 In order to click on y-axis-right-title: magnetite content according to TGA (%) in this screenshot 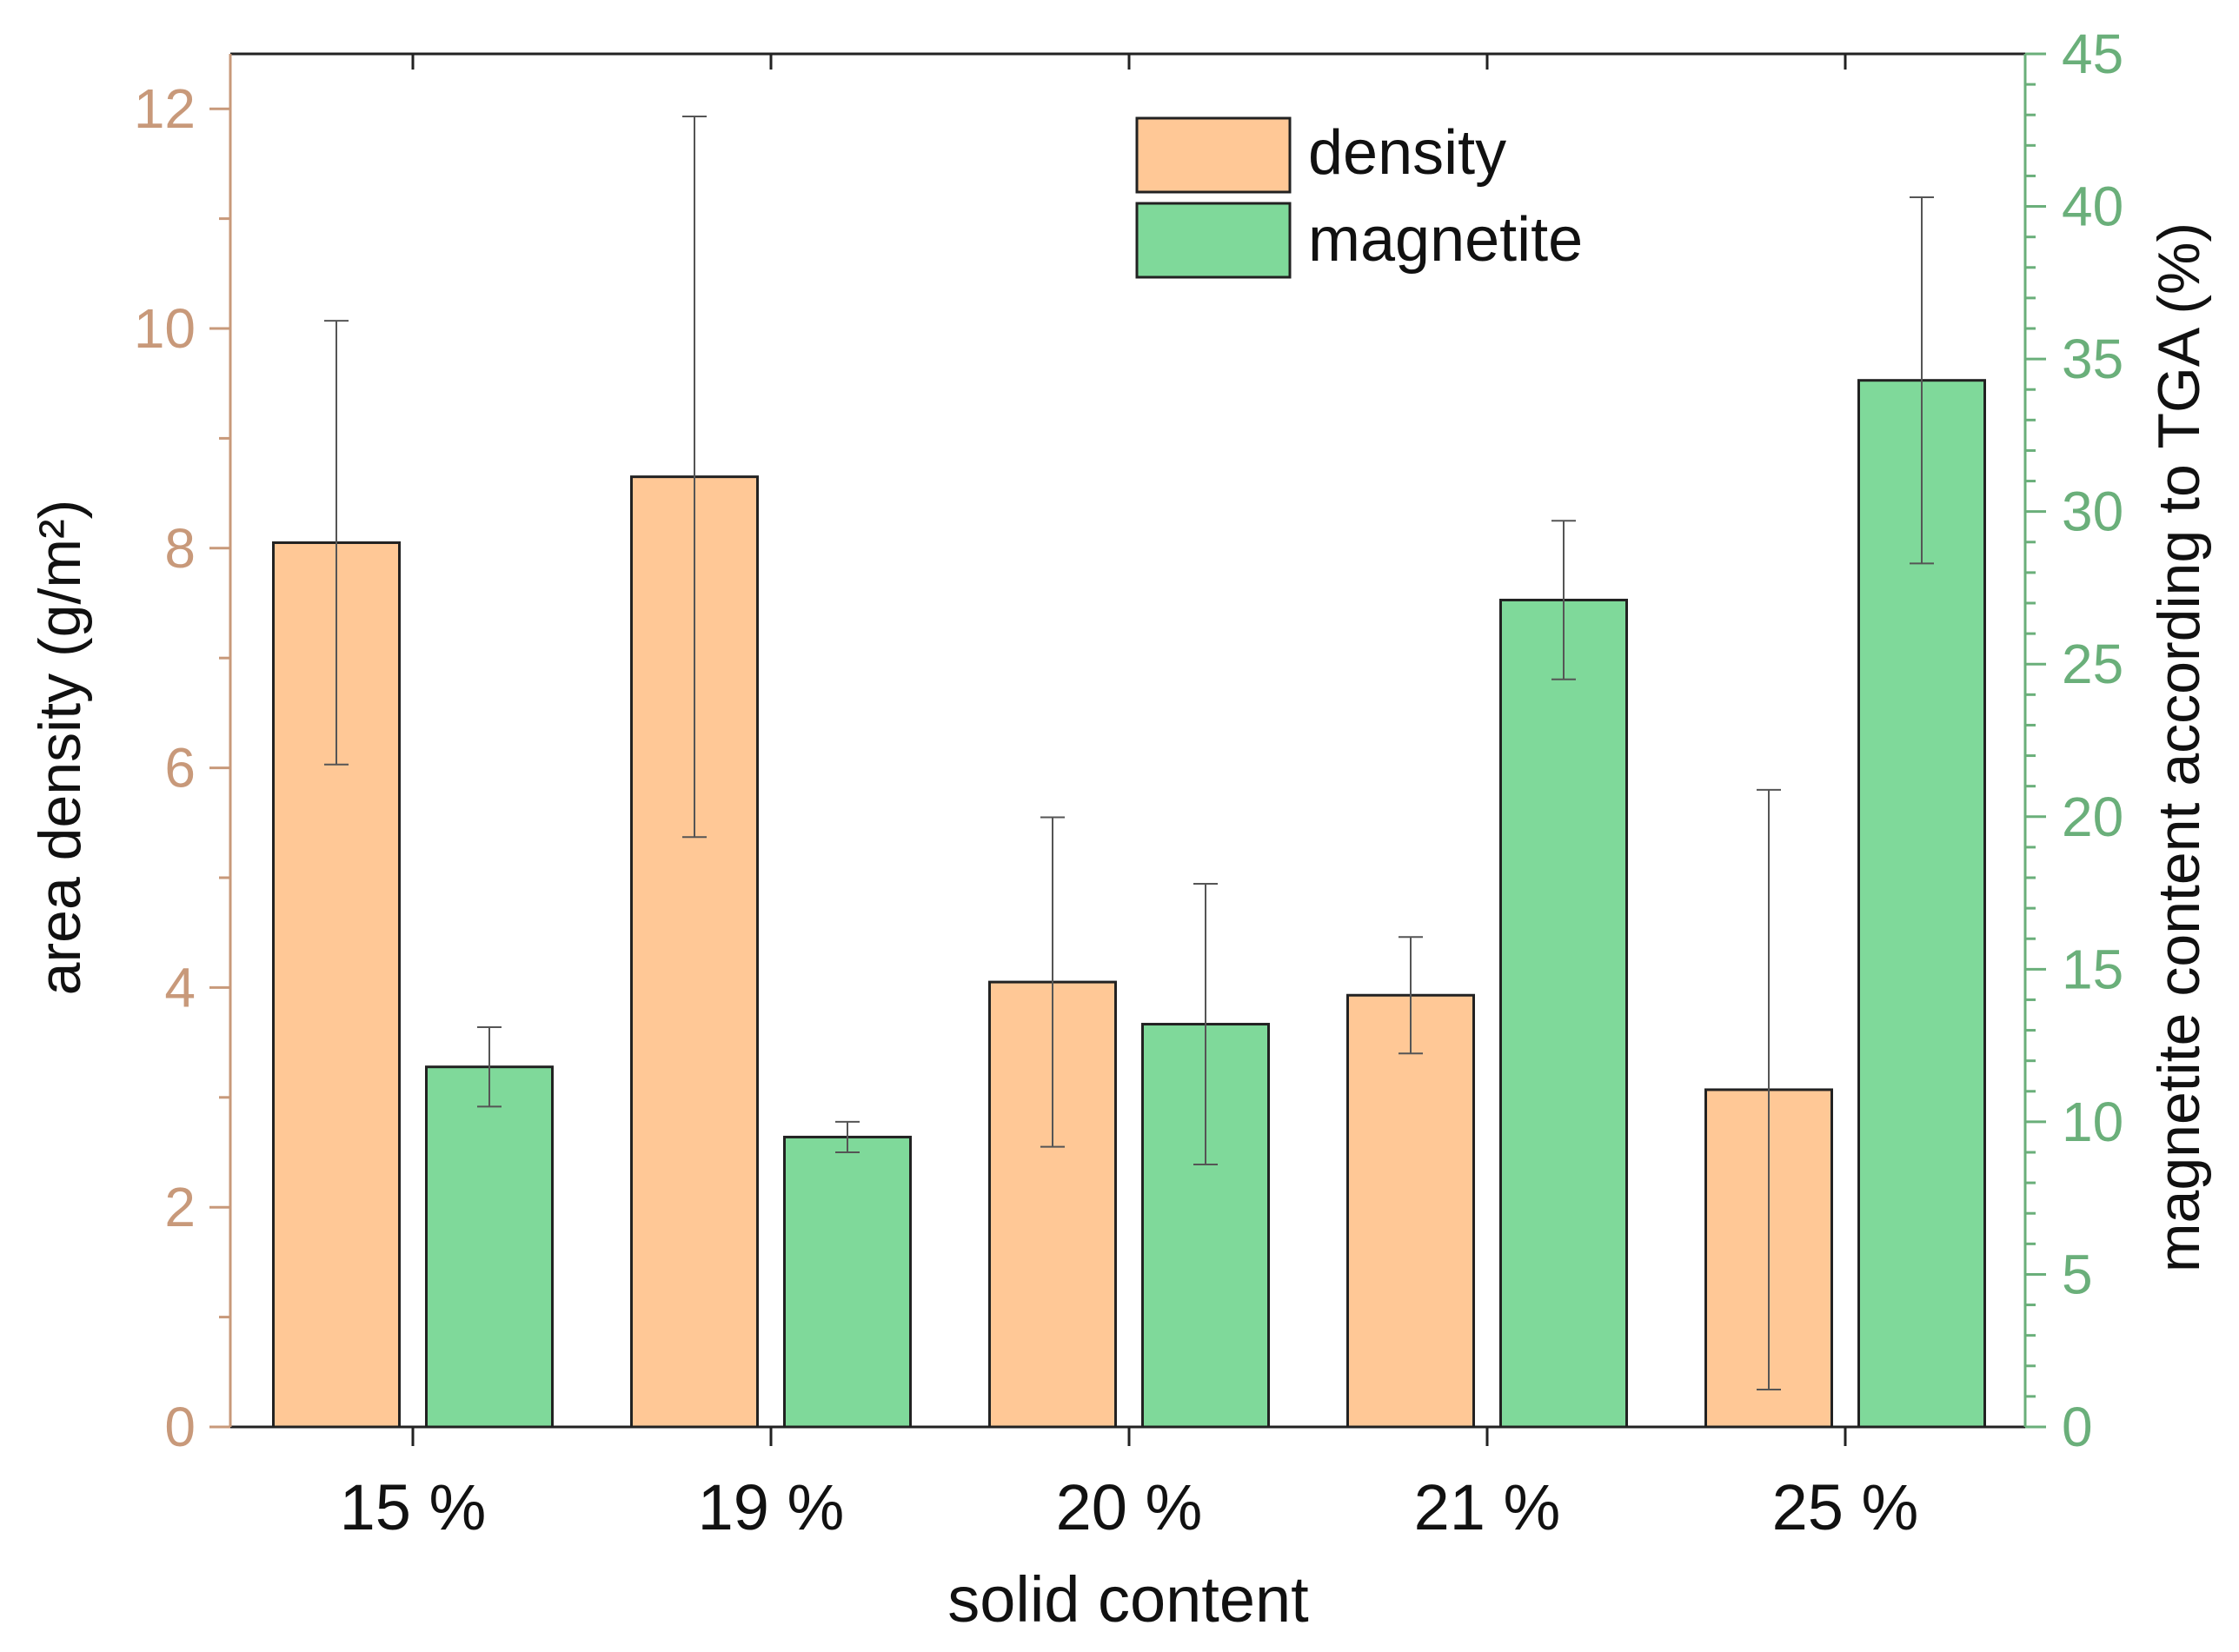, I will do `click(2179, 747)`.